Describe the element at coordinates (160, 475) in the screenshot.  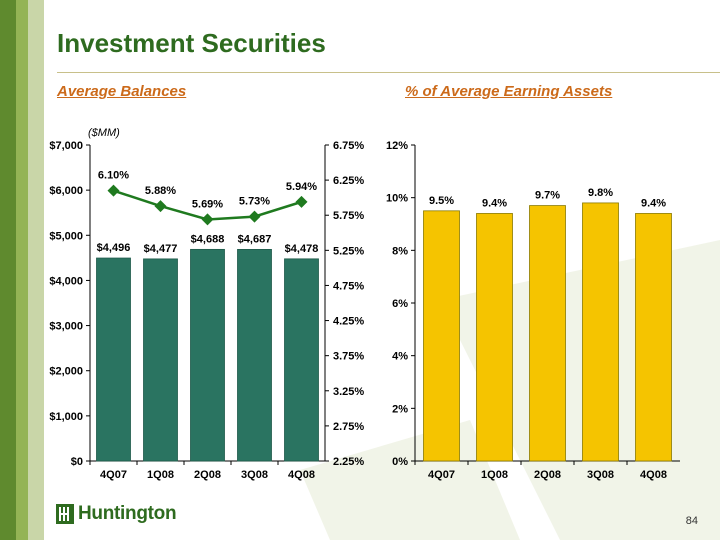
I see `x-tick-label: 1Q08` at that location.